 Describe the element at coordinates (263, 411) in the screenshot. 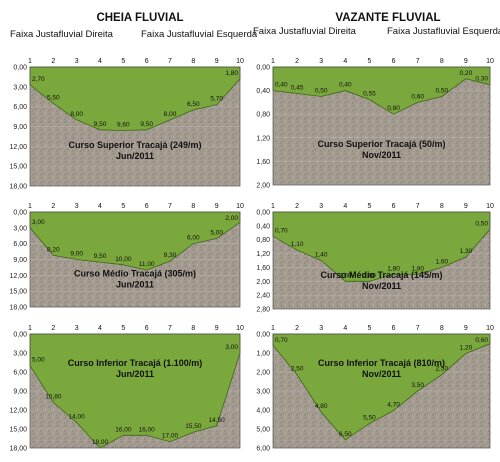

I see `y-tick-label: 4,00` at that location.